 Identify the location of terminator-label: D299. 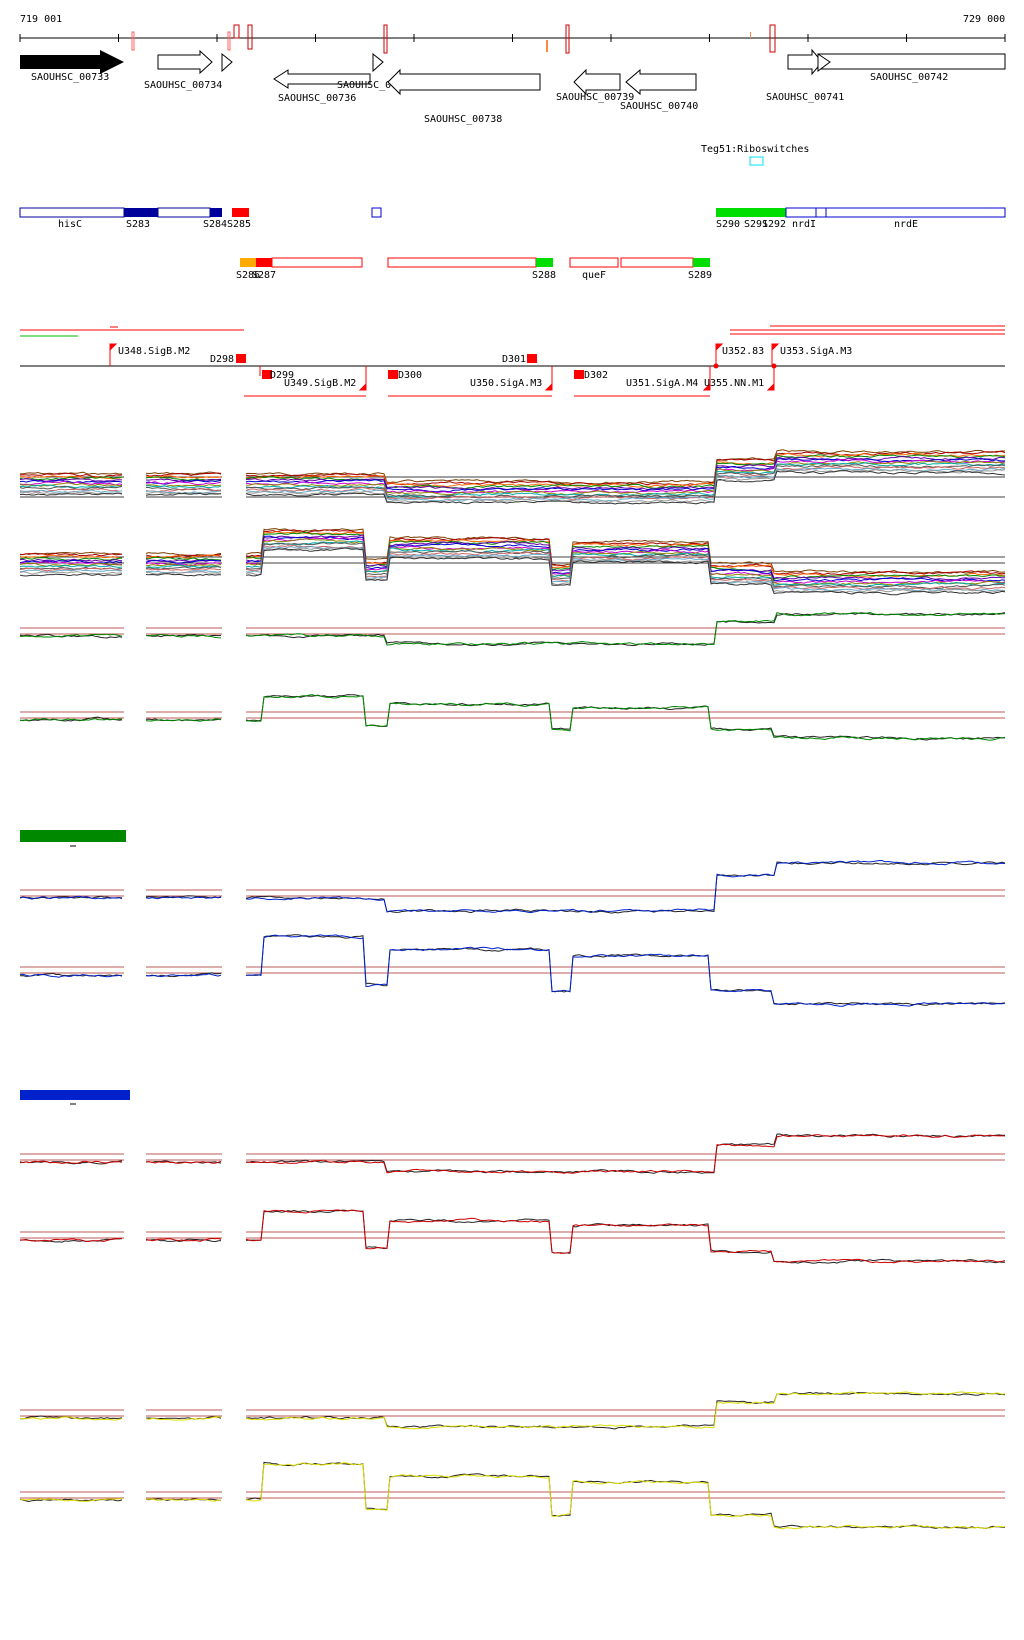
(282, 375).